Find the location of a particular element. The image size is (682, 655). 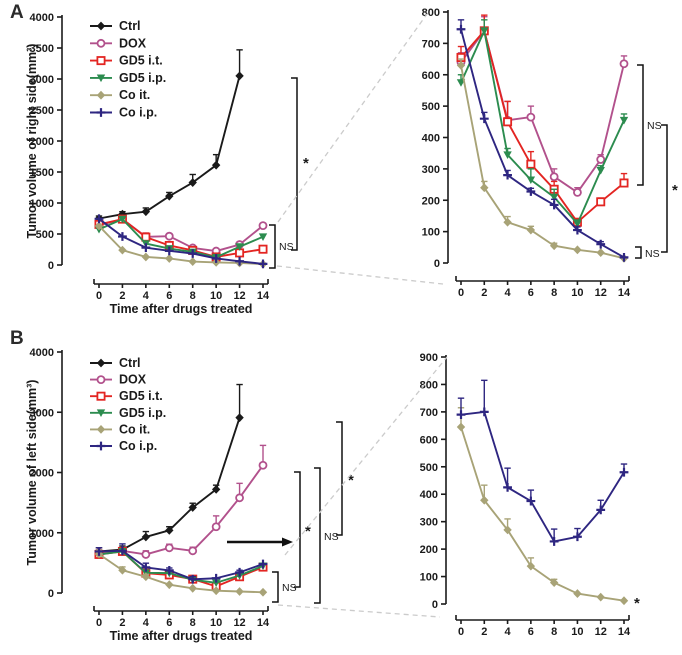

svg-text: 2000 is located at coordinates (42, 142).